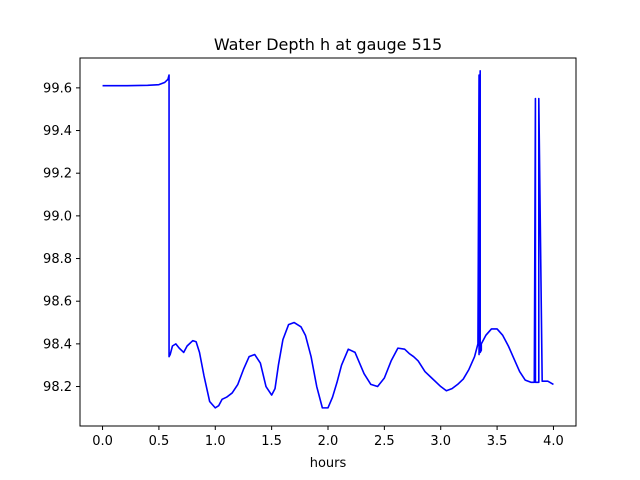  I want to click on y-tick-label: 98.6, so click(57, 302).